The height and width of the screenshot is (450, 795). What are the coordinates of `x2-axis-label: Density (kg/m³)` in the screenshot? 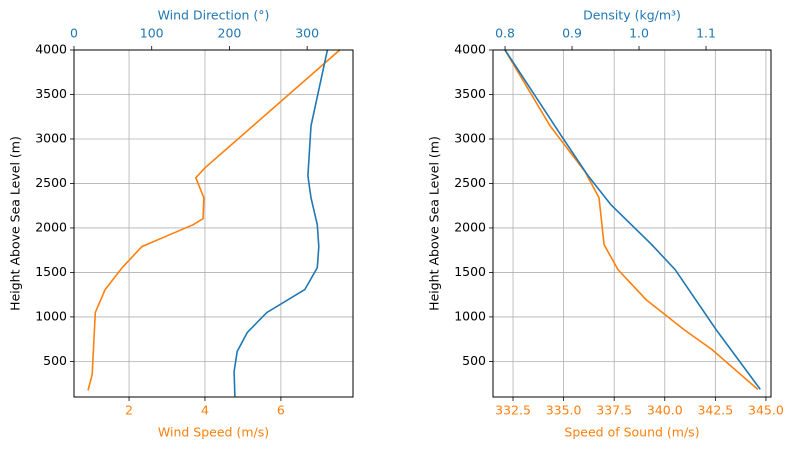 It's located at (632, 15).